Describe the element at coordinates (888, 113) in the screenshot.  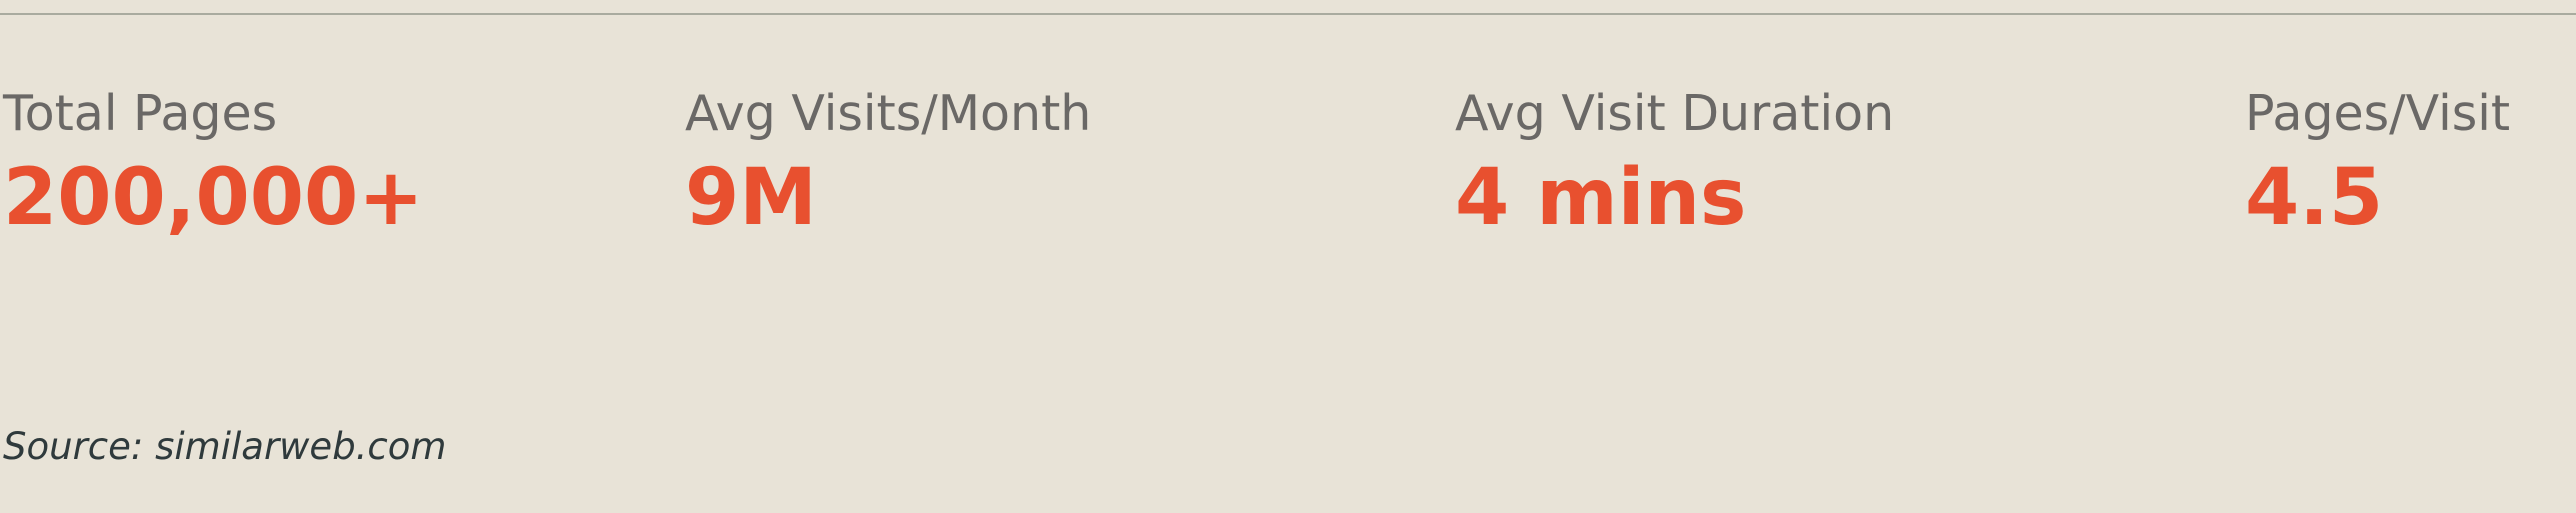
I see `stat-label: Avg Visits/Month` at that location.